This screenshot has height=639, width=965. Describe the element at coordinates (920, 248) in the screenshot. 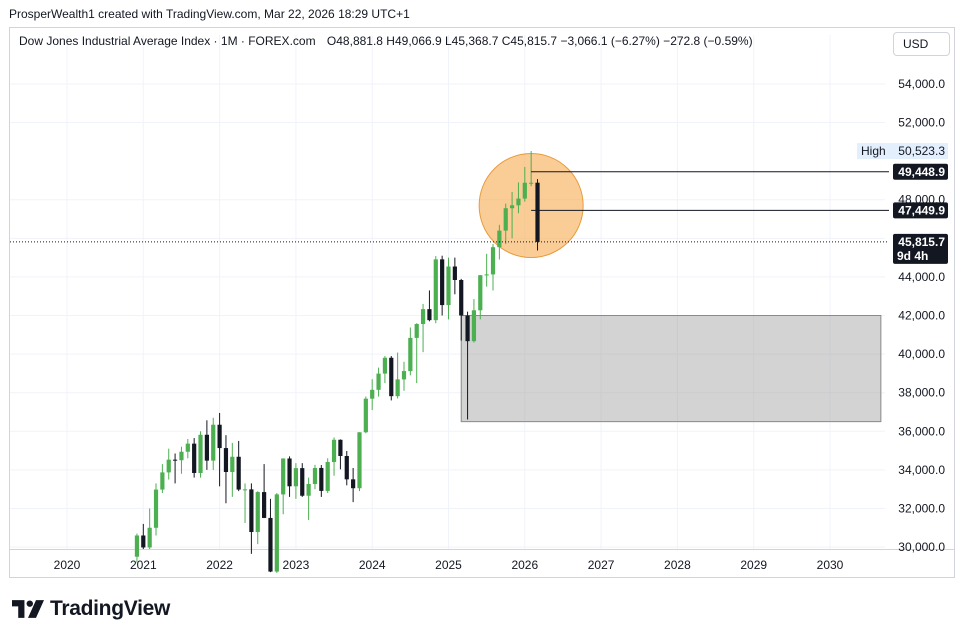

I see `last-price-tag-bg` at that location.